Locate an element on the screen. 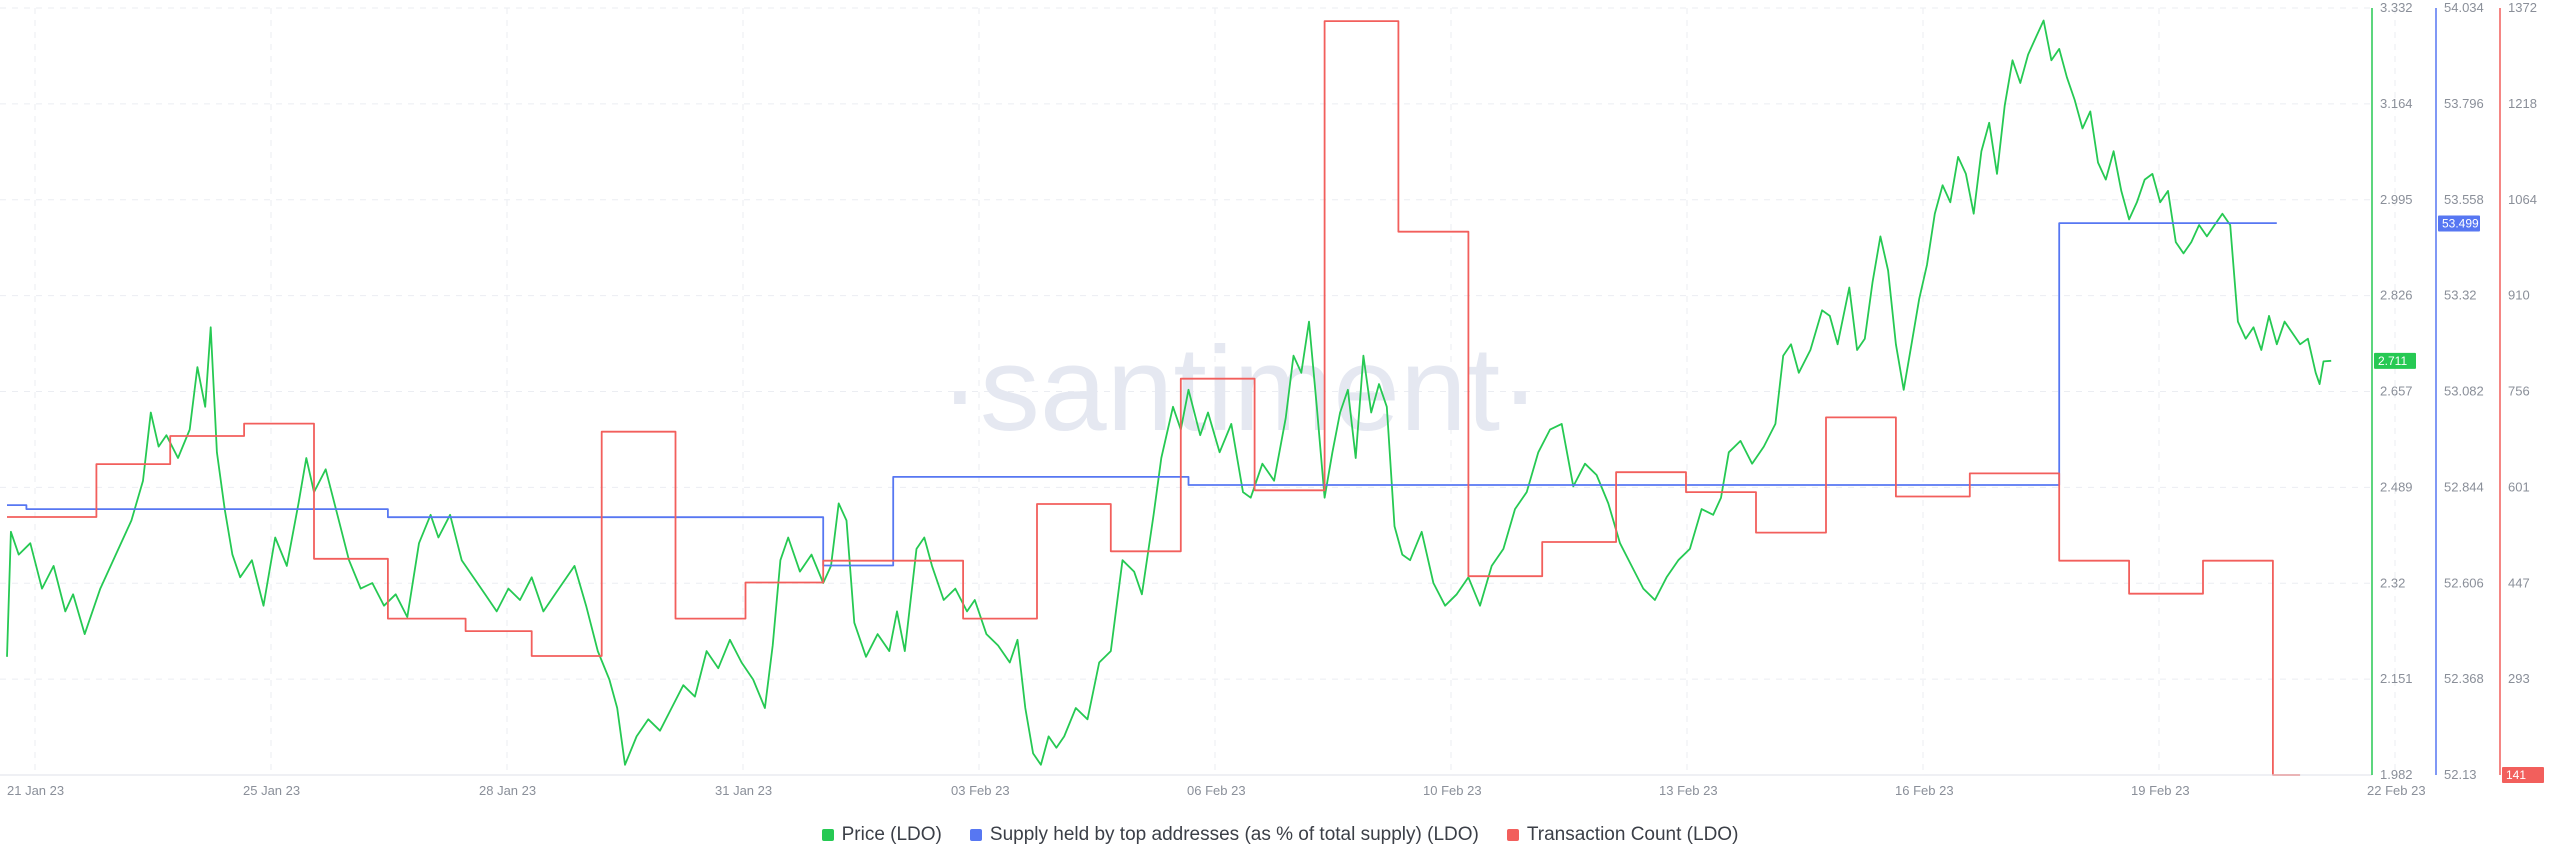 The width and height of the screenshot is (2560, 867). legend-item-transactions: Transaction Count (LDO) is located at coordinates (1622, 835).